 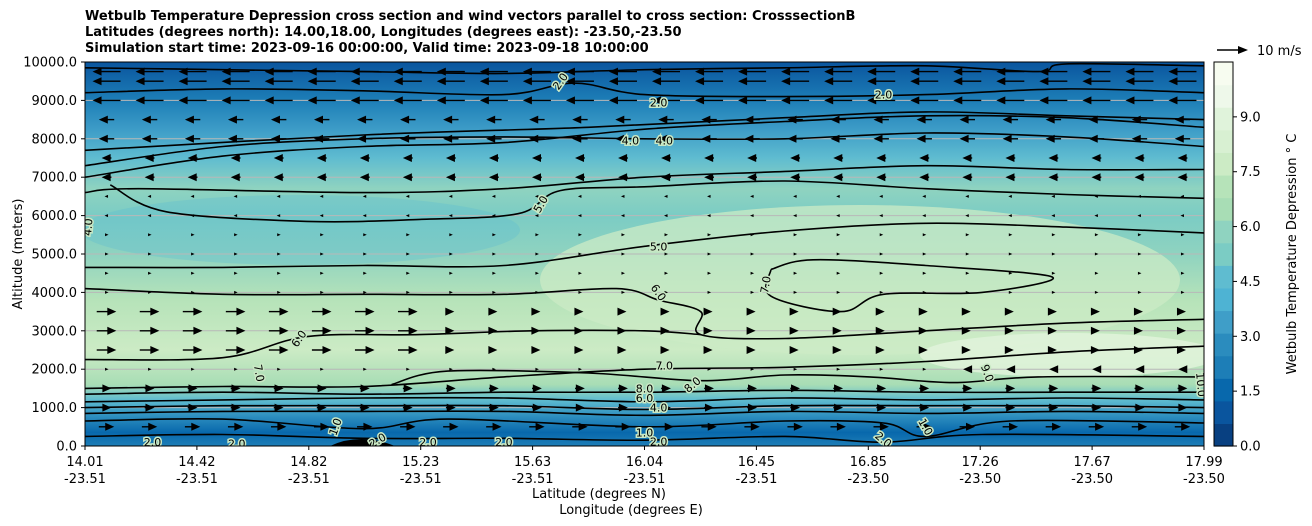 I want to click on x-tick-label-lat: 14.82, so click(x=308, y=462).